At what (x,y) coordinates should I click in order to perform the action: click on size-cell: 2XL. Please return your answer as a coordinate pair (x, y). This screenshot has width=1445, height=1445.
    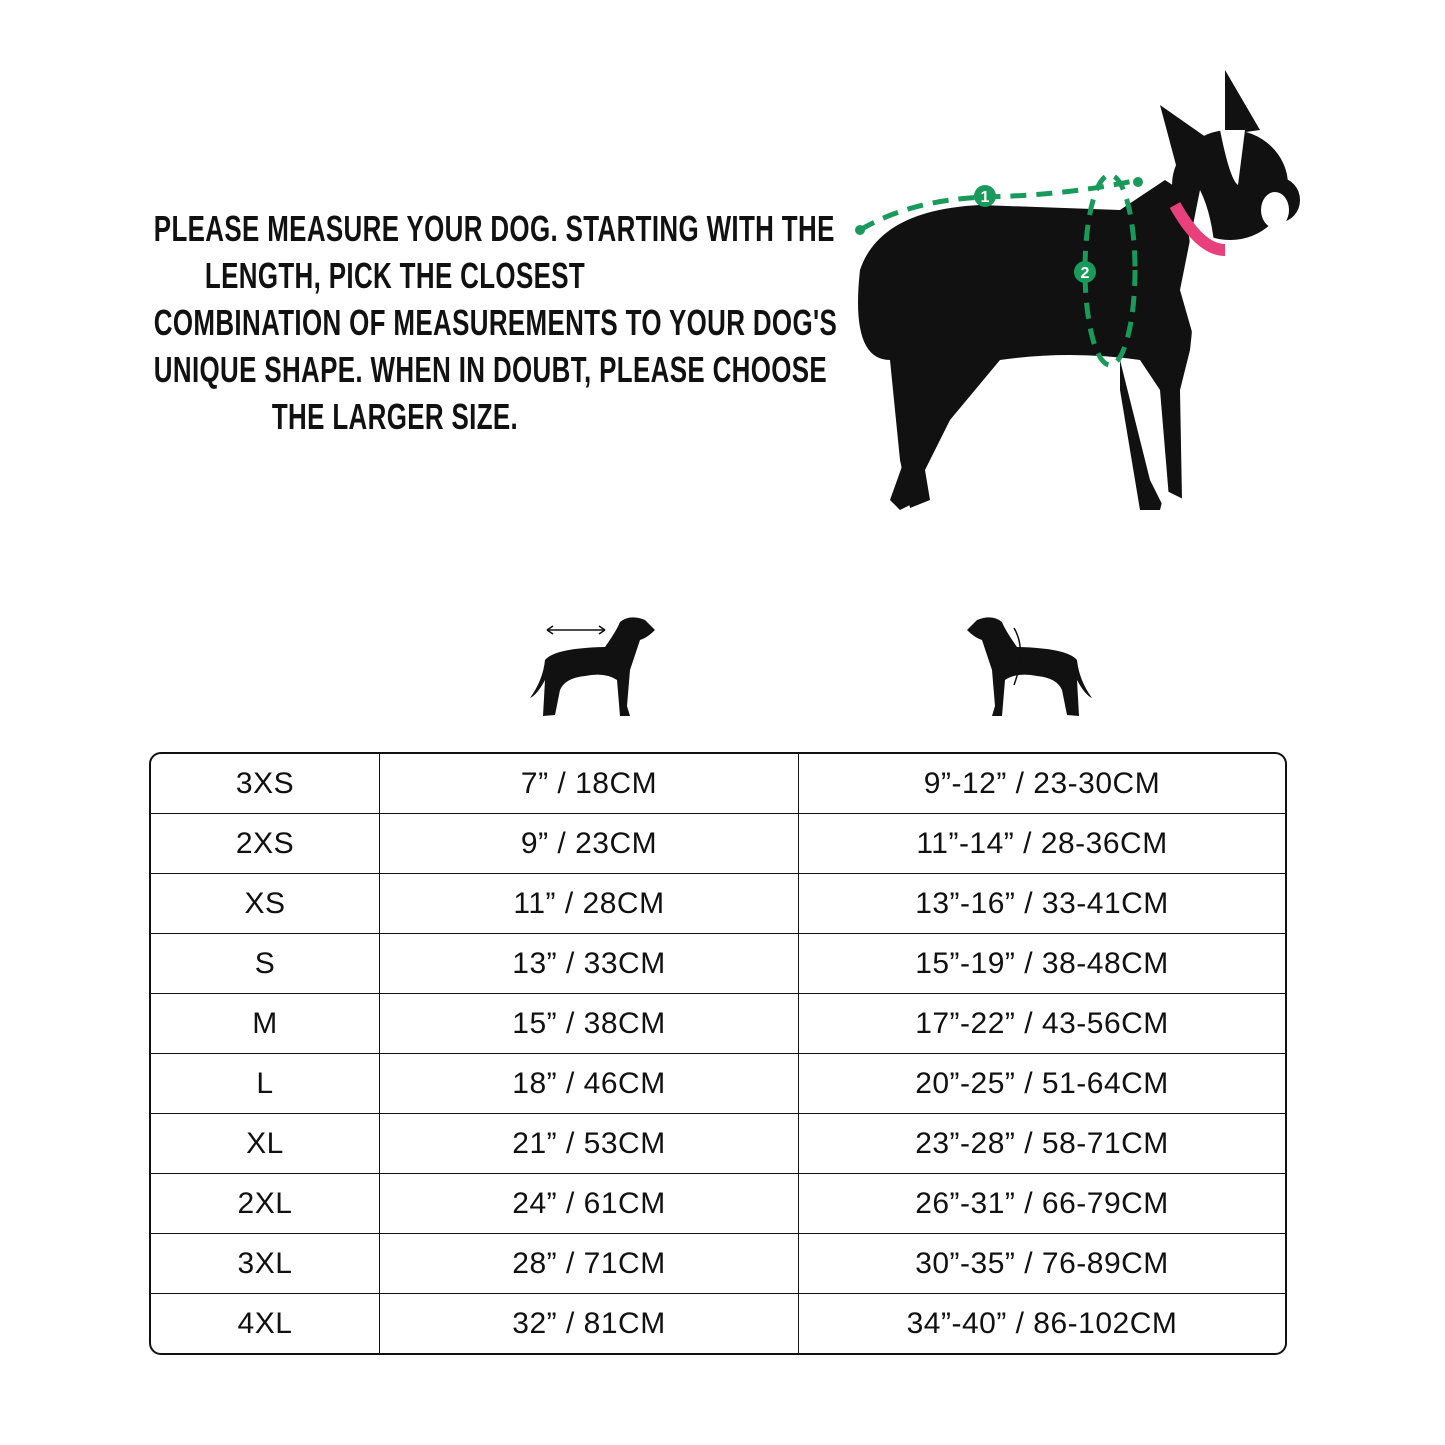
    Looking at the image, I should click on (265, 1204).